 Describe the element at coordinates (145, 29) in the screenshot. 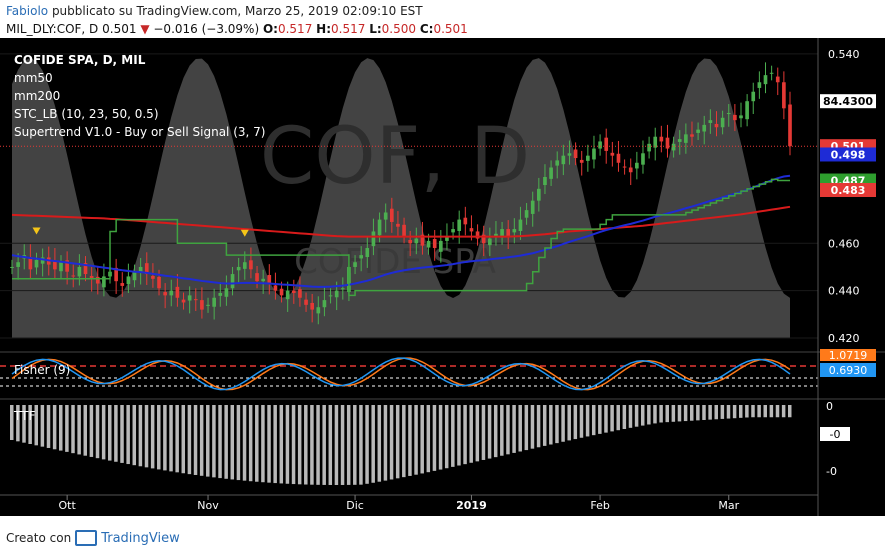

I see `down-arrow-icon: ▼` at that location.